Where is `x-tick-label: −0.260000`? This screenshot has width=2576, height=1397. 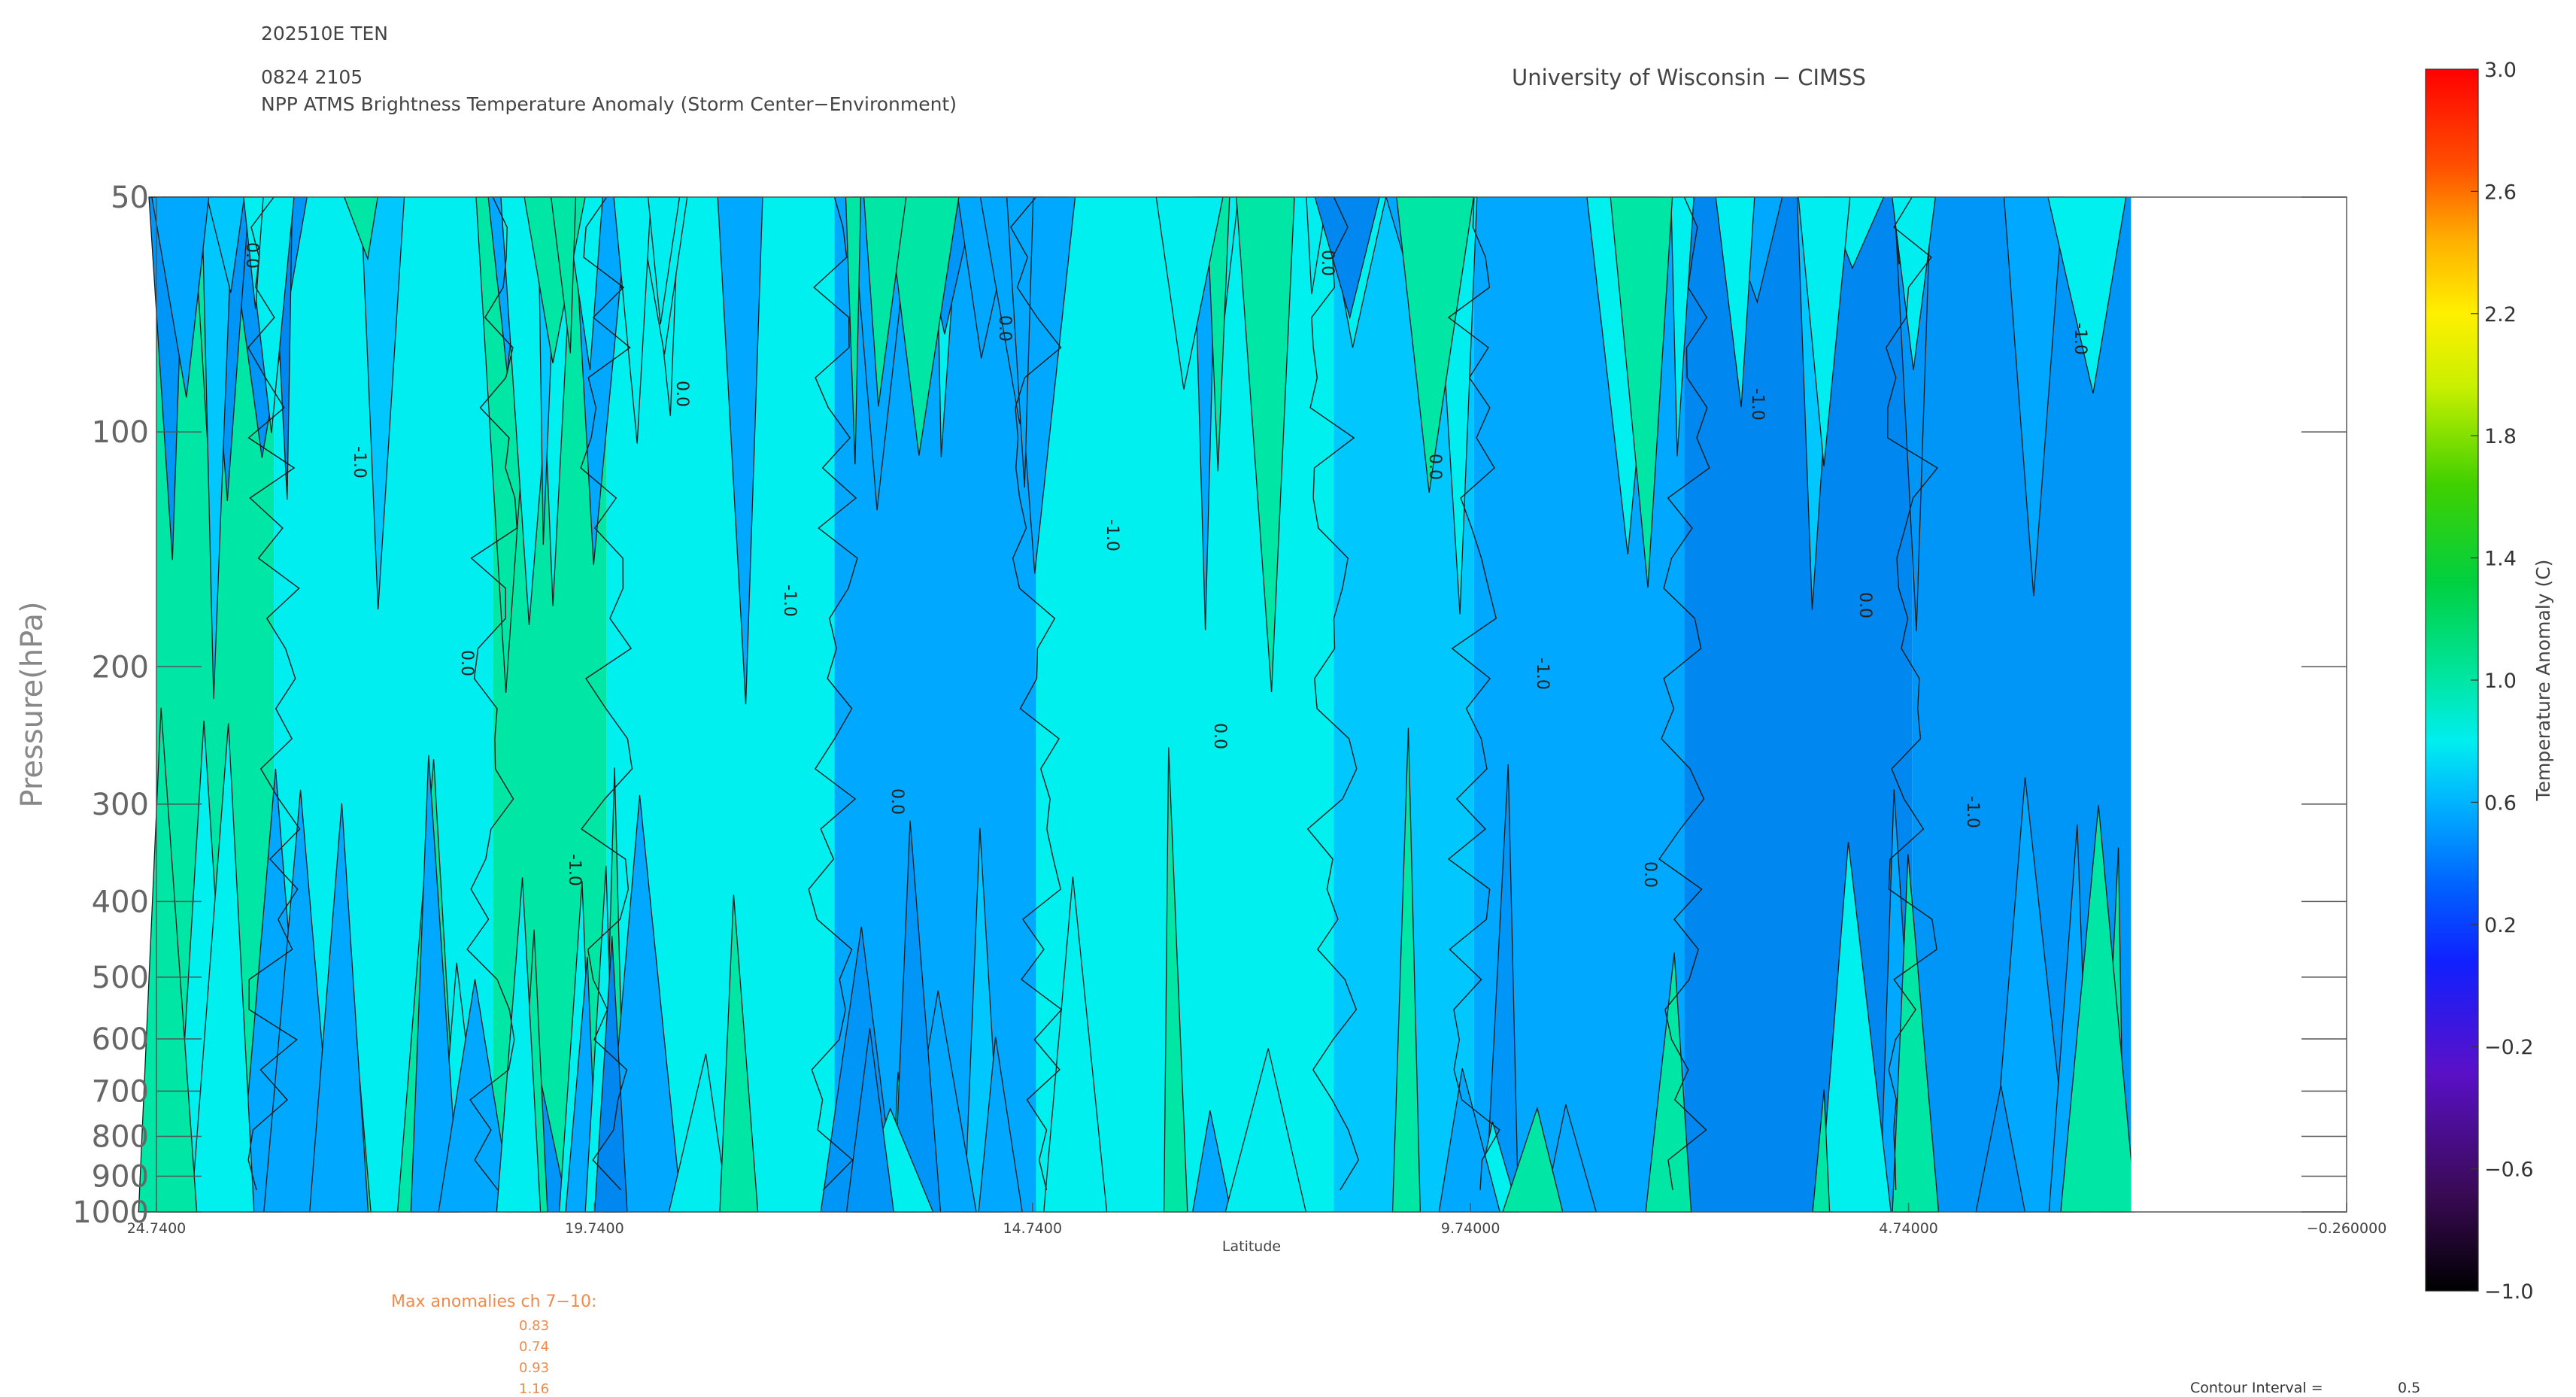
x-tick-label: −0.260000 is located at coordinates (2347, 1228).